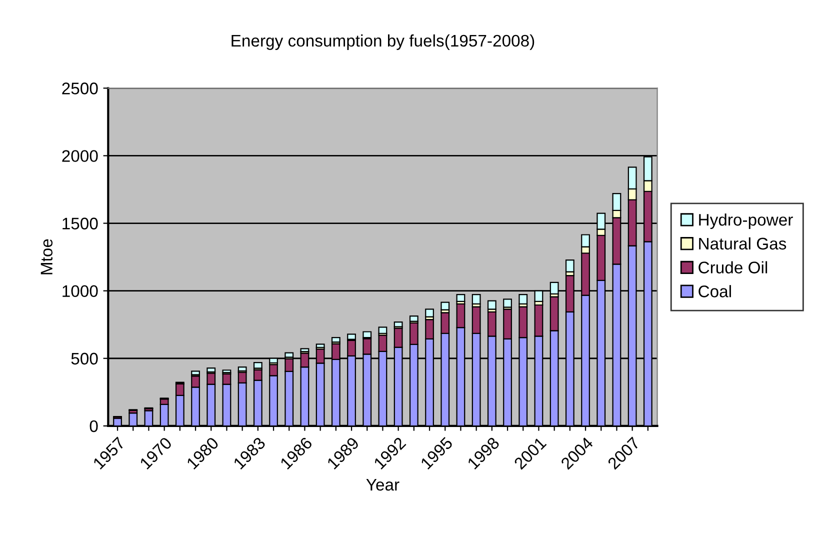 The height and width of the screenshot is (551, 832). I want to click on y-tick-label: 1000, so click(80, 291).